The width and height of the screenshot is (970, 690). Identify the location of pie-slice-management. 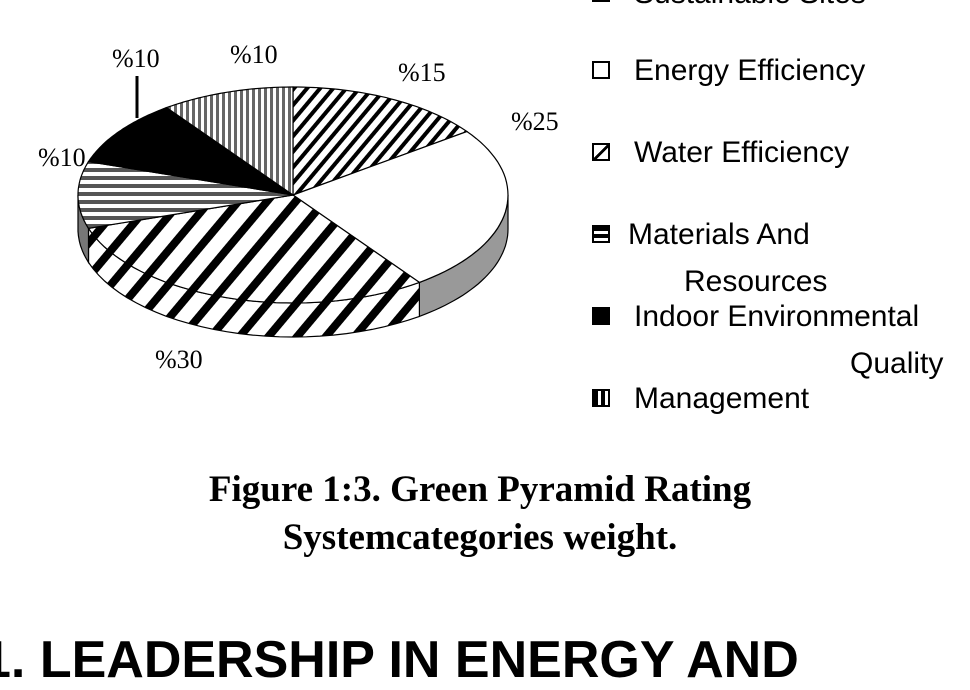
(229, 141).